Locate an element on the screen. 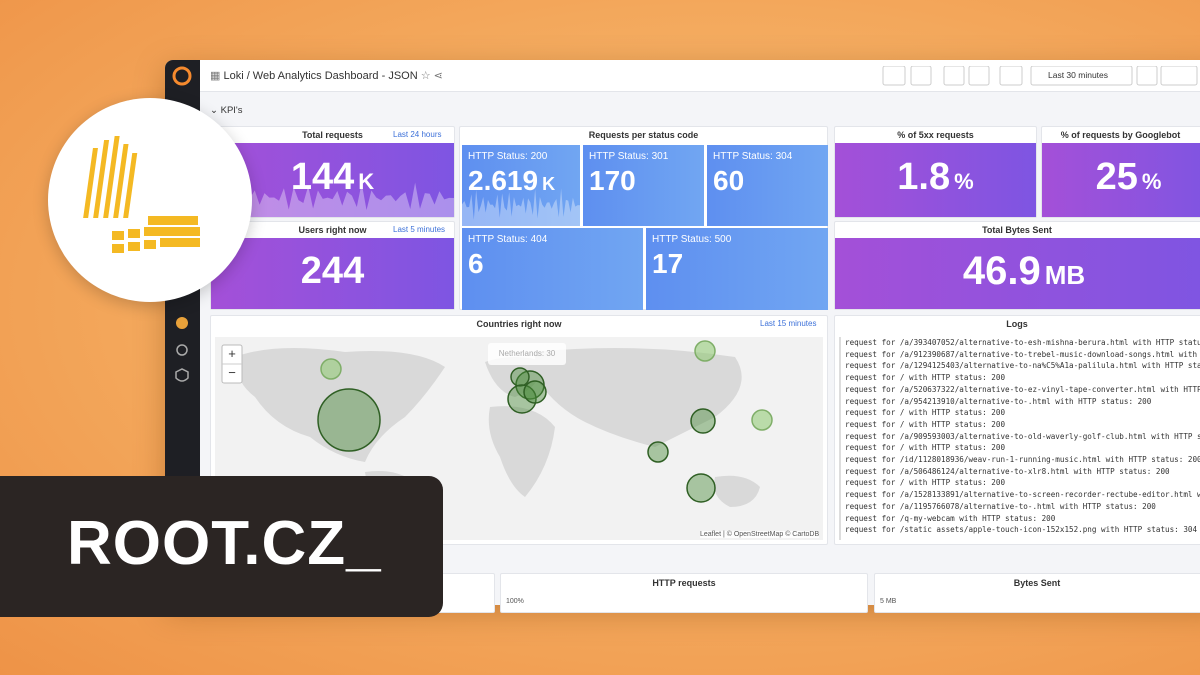 The width and height of the screenshot is (1200, 675). stat-value: 1.8% is located at coordinates (935, 177).